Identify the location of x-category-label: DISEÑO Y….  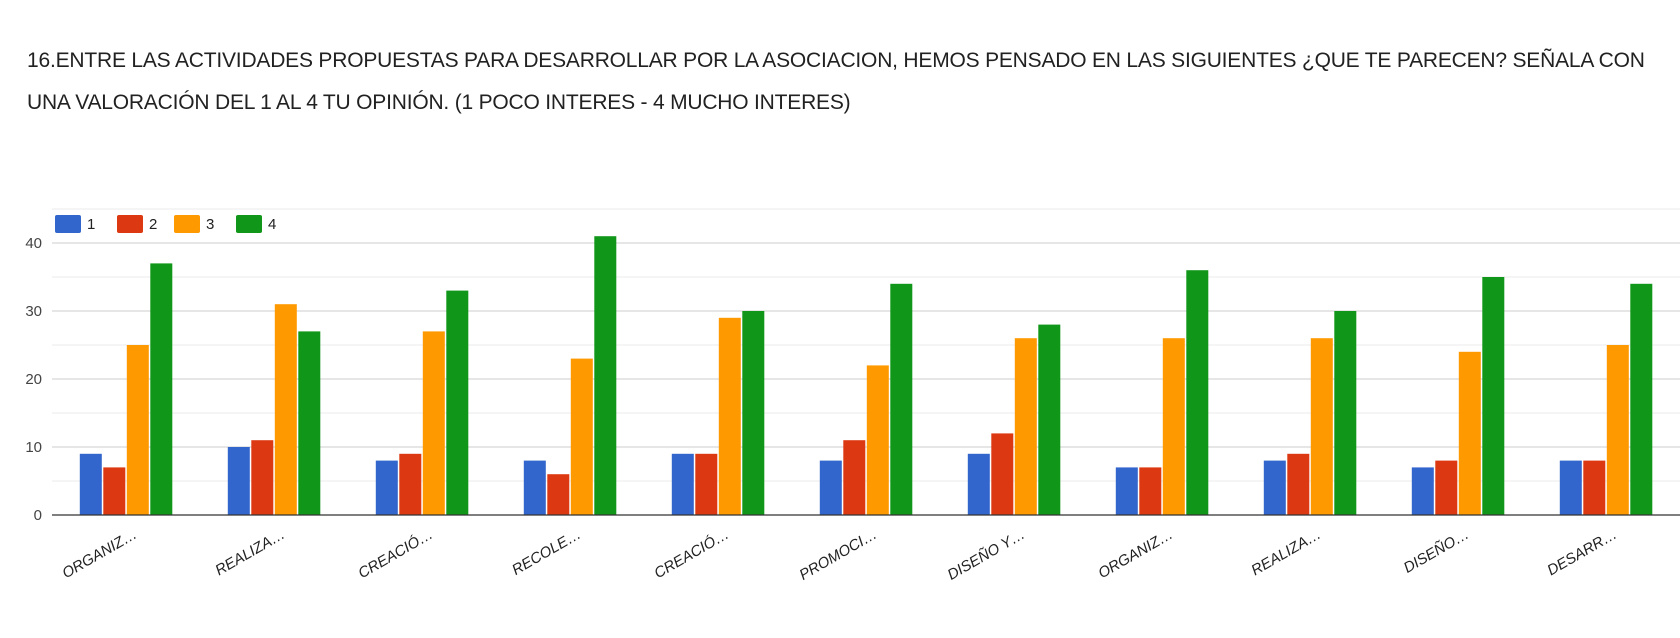
(986, 555).